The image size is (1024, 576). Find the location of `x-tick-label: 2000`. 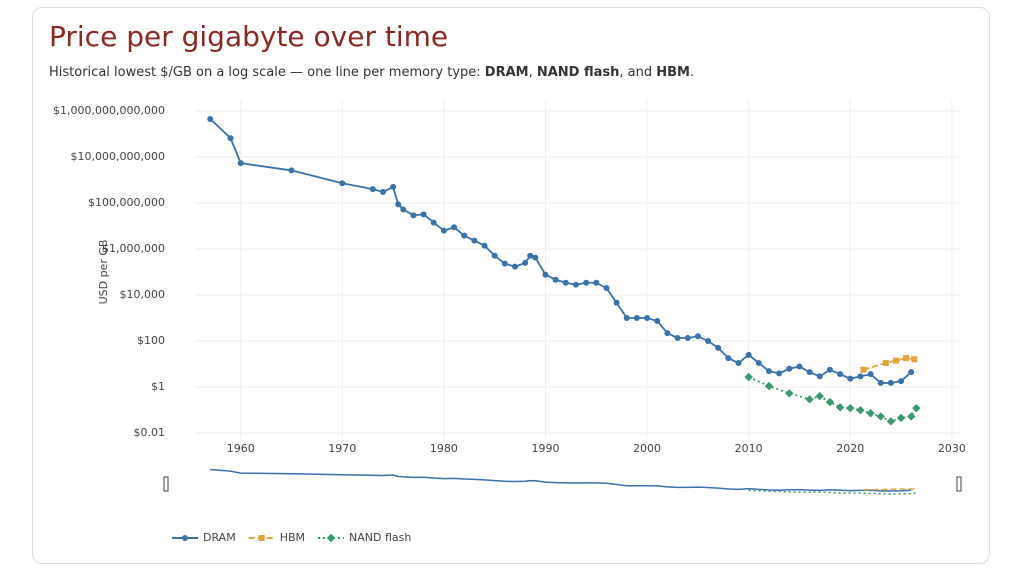

x-tick-label: 2000 is located at coordinates (647, 448).